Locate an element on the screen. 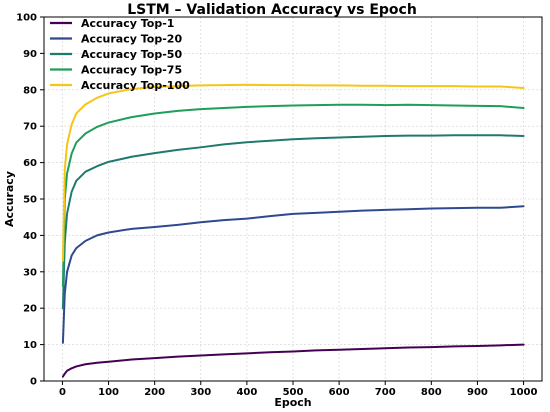  y-tick-label: 40 is located at coordinates (30, 236).